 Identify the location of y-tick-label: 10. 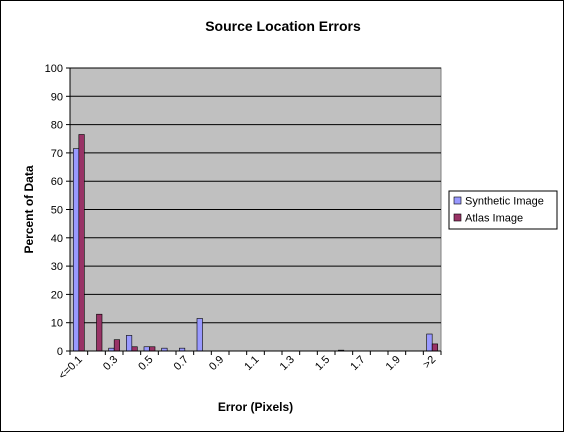
(57, 324).